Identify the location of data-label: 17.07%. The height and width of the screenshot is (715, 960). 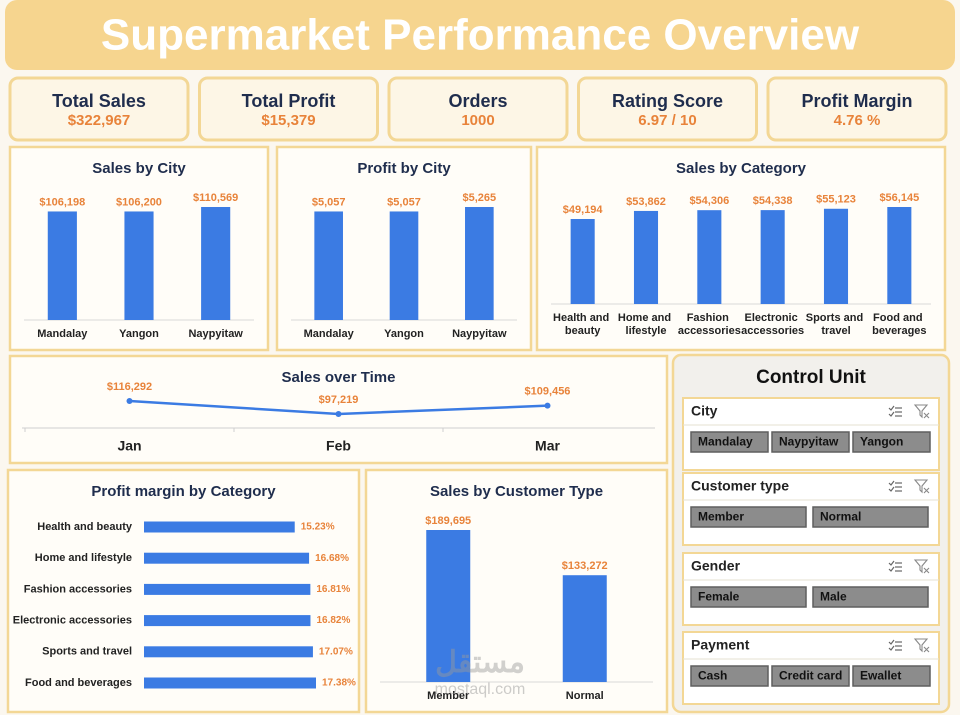
(336, 651).